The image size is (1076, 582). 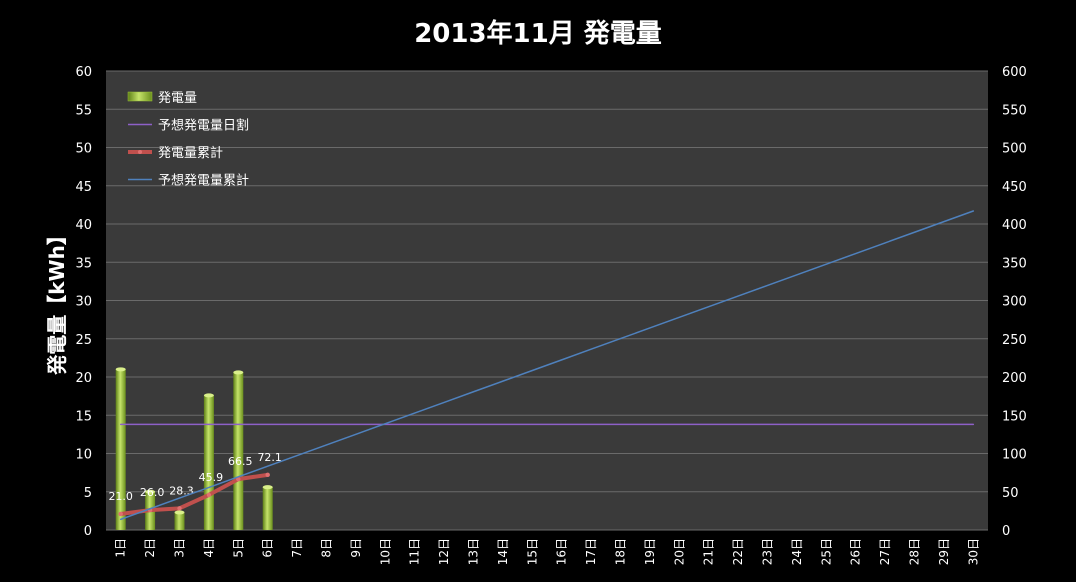 I want to click on x-tick-label: 1日, so click(x=121, y=548).